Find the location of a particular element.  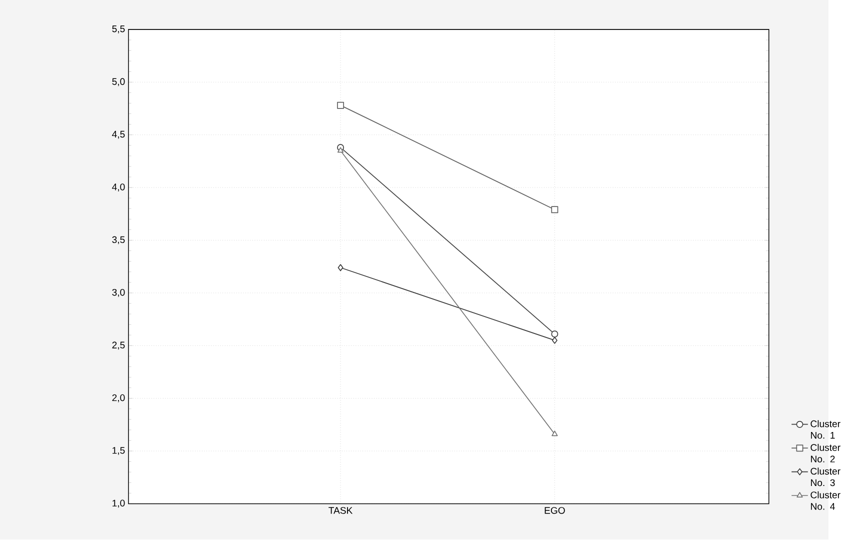

y-tick-label: 2,5 is located at coordinates (118, 346).